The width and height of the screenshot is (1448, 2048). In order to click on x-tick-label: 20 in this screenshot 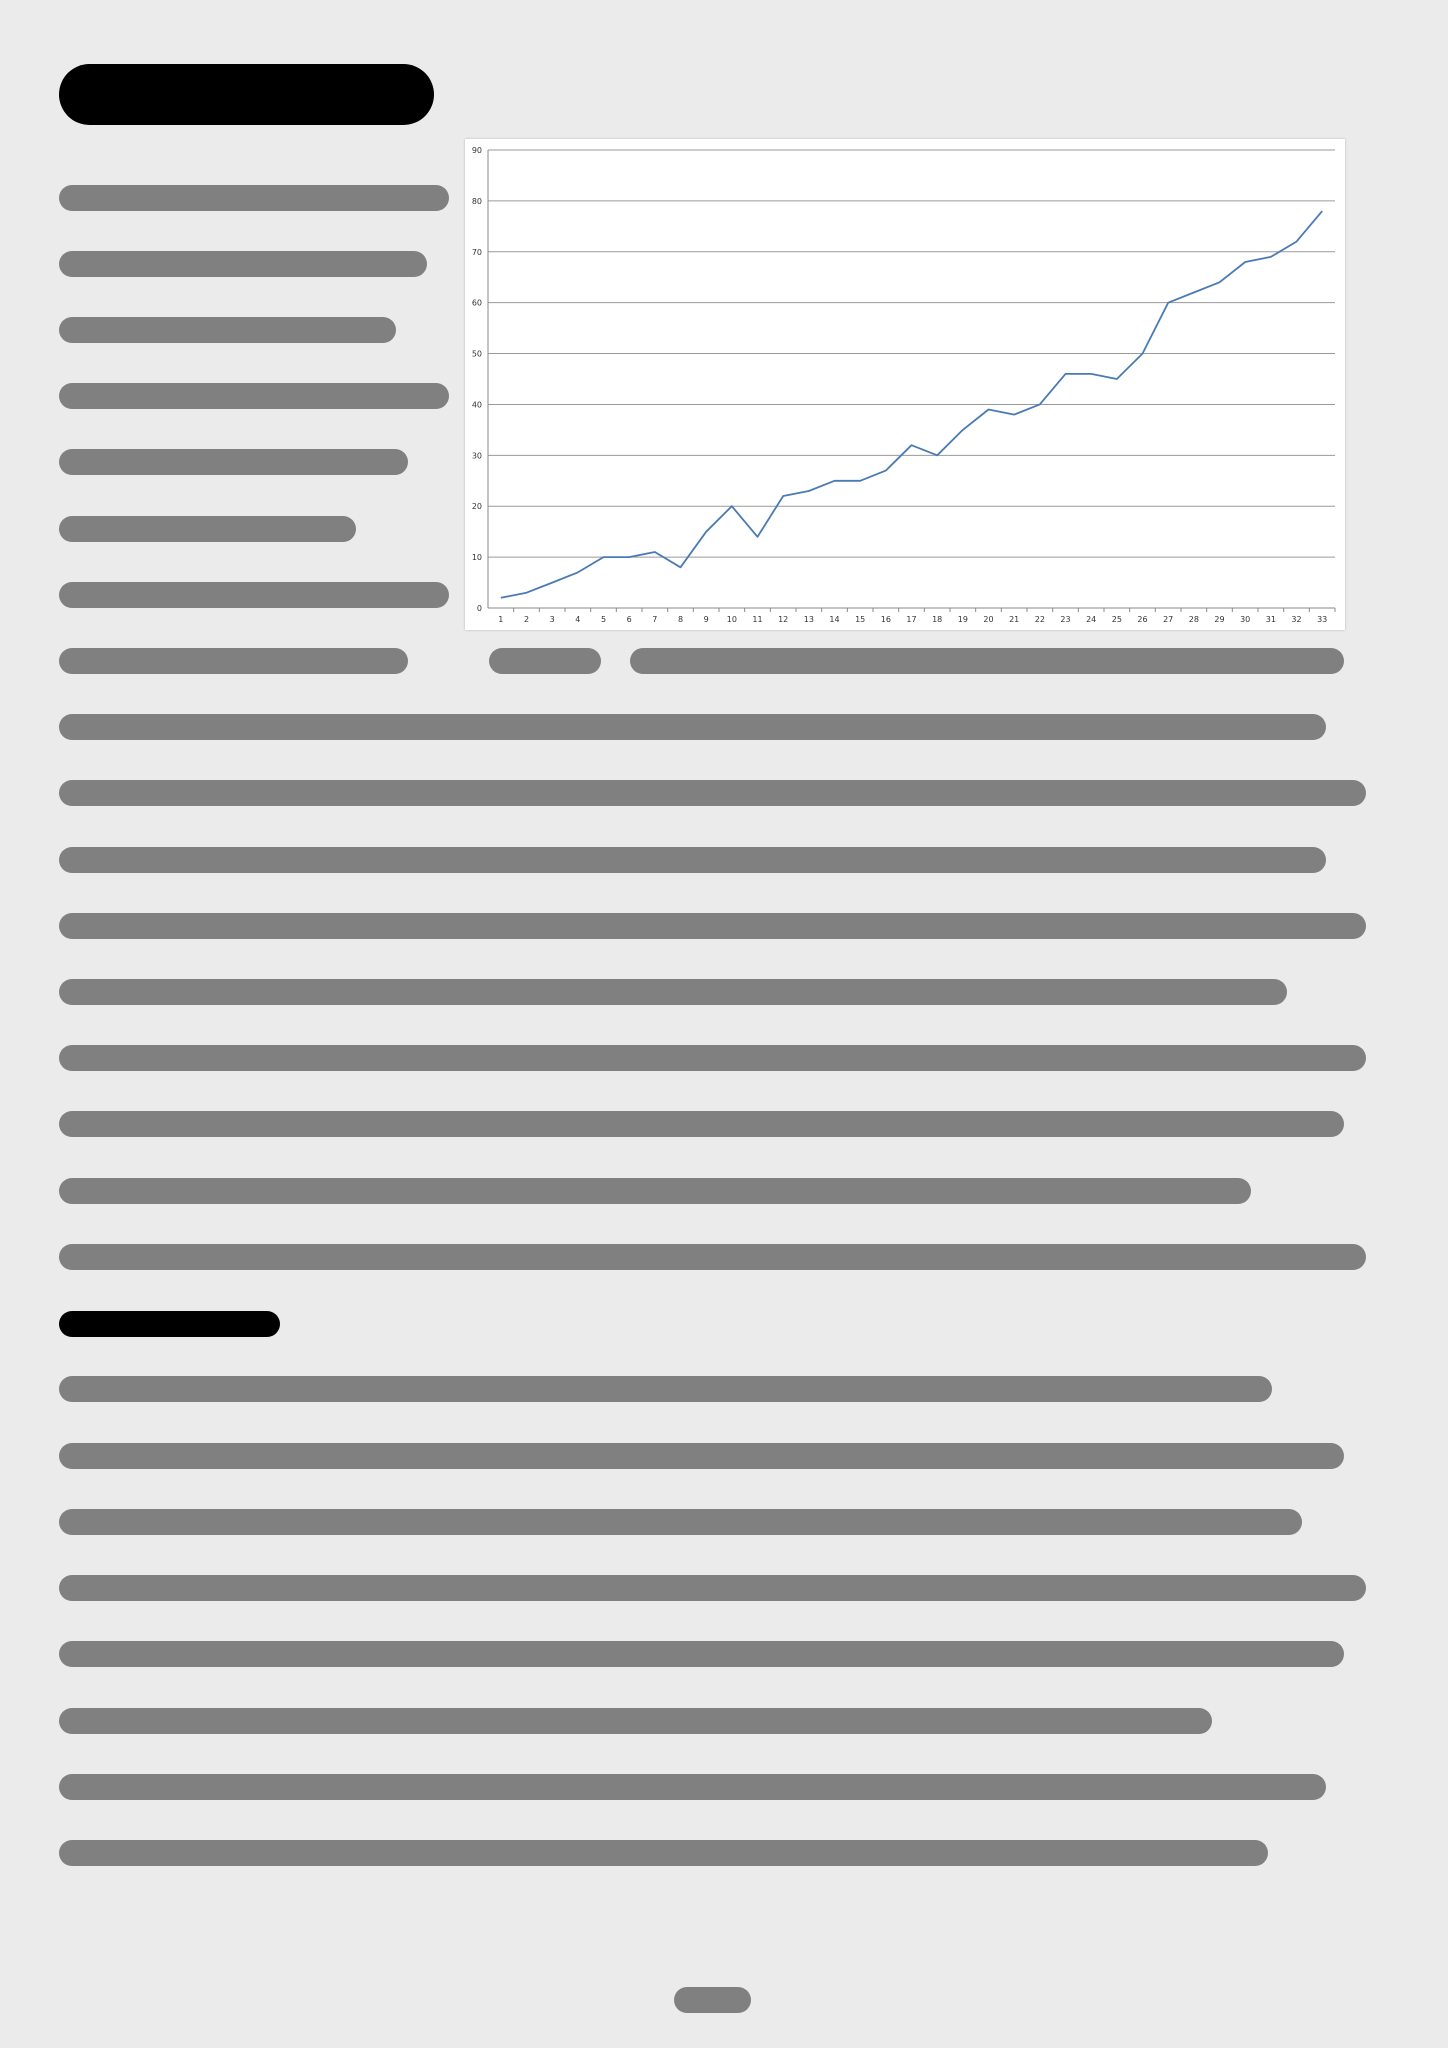, I will do `click(988, 619)`.